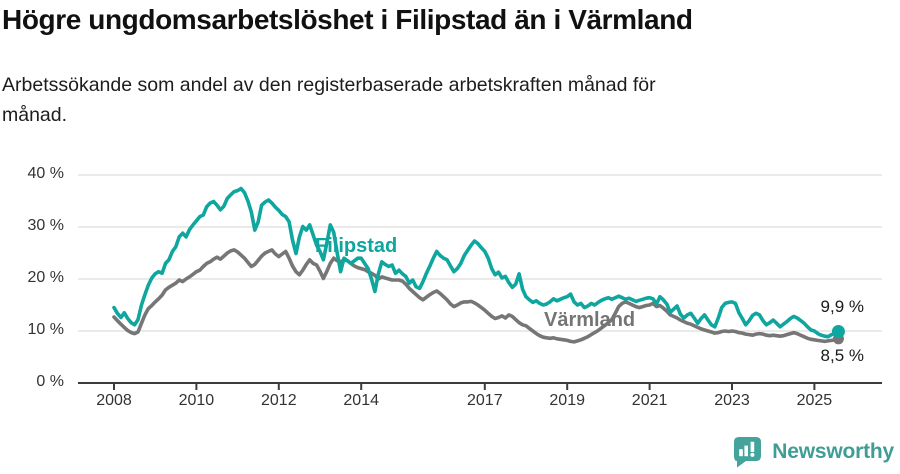  Describe the element at coordinates (45, 329) in the screenshot. I see `y-axis-label-10: 10 %` at that location.